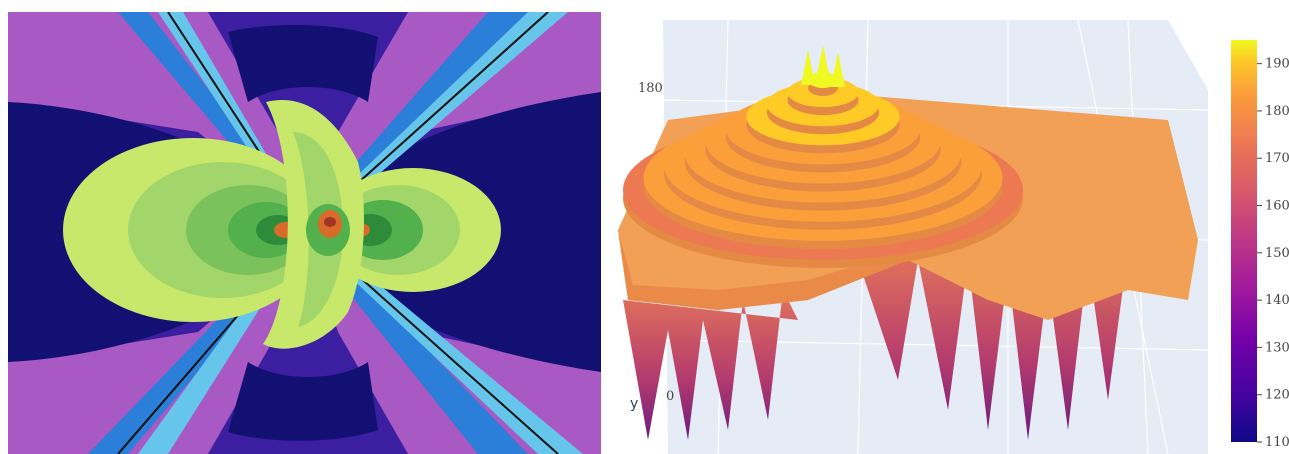 The height and width of the screenshot is (454, 1289). What do you see at coordinates (1277, 442) in the screenshot?
I see `colorbar-tick-label: 110` at bounding box center [1277, 442].